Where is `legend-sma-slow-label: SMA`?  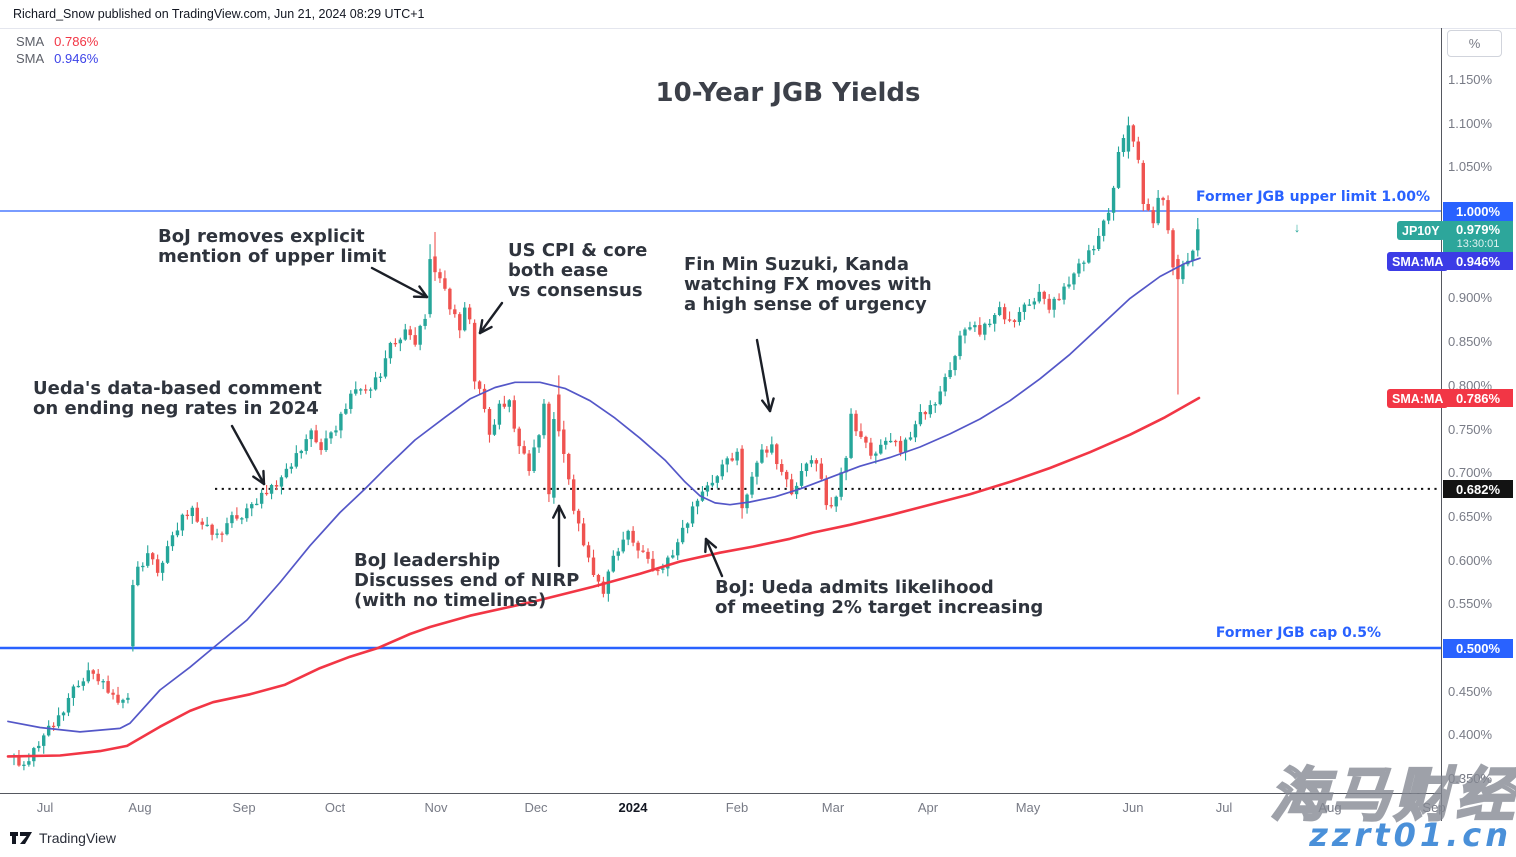
legend-sma-slow-label: SMA is located at coordinates (30, 58).